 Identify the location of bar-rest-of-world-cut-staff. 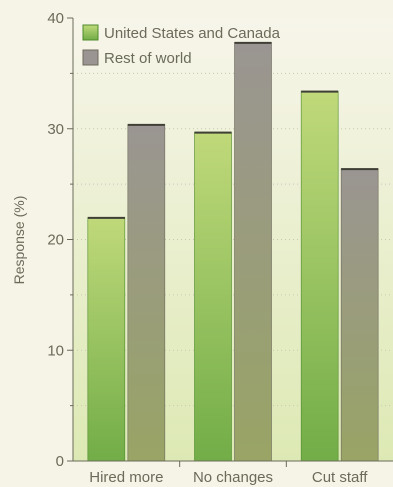
(359, 315).